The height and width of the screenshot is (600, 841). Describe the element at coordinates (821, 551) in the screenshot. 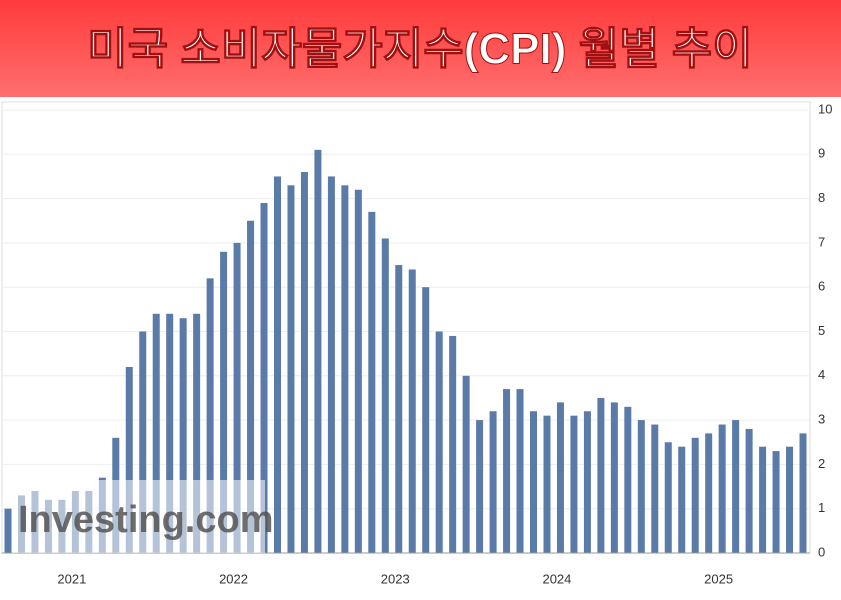

I see `y-tick-label: 0` at that location.